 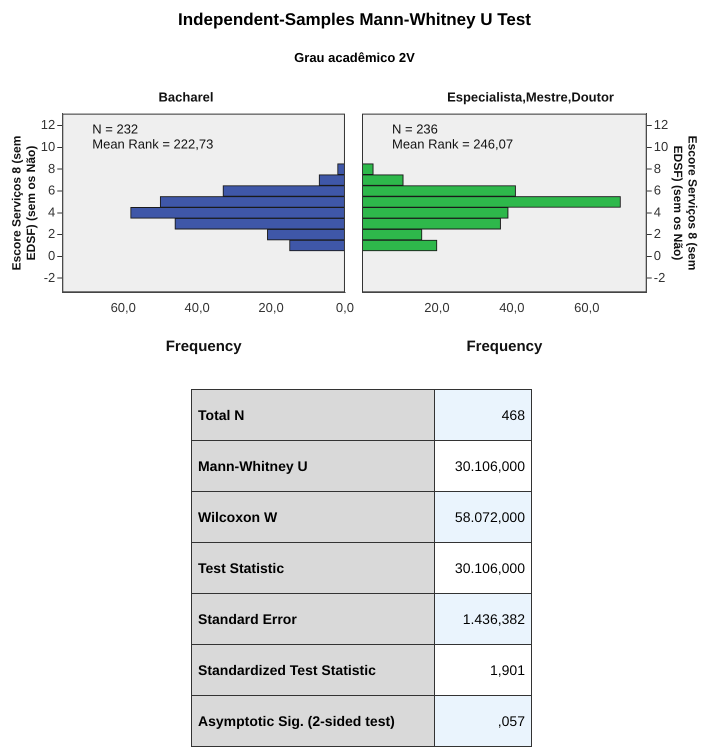 What do you see at coordinates (313, 670) in the screenshot?
I see `category-label: Standardized Test Statistic` at bounding box center [313, 670].